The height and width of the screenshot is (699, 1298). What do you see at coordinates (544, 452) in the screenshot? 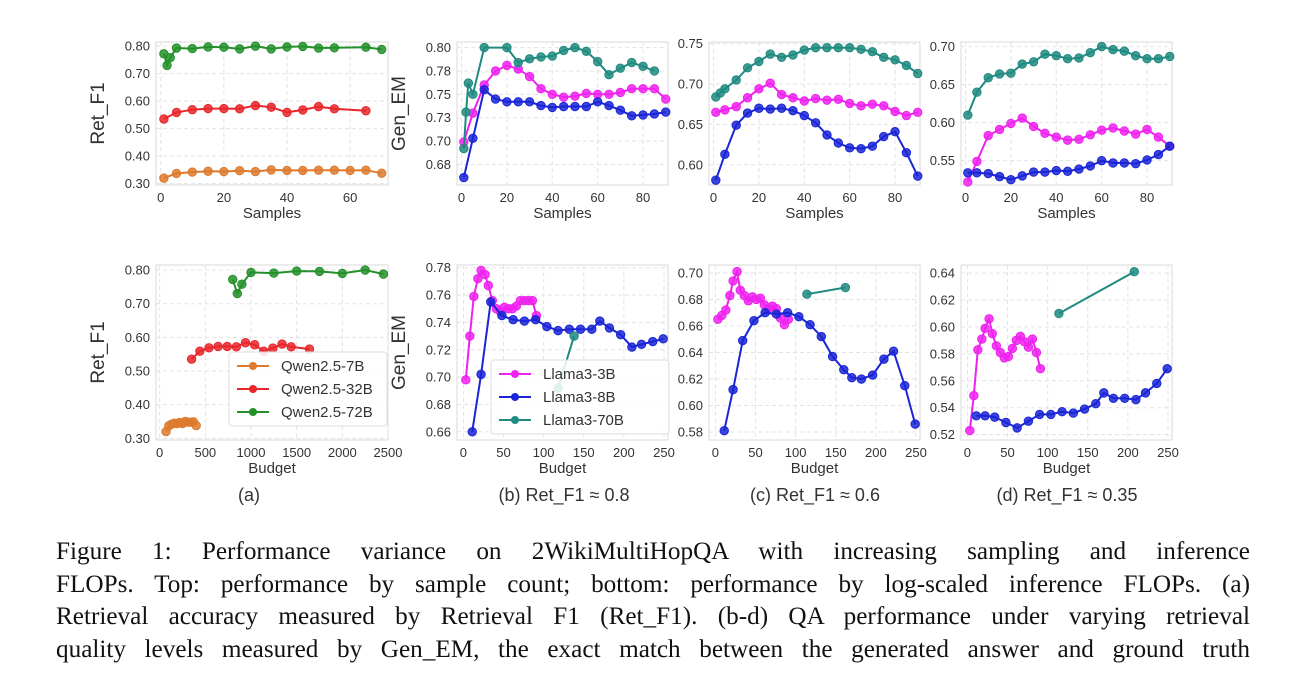
I see `x-tick-label: 100` at bounding box center [544, 452].